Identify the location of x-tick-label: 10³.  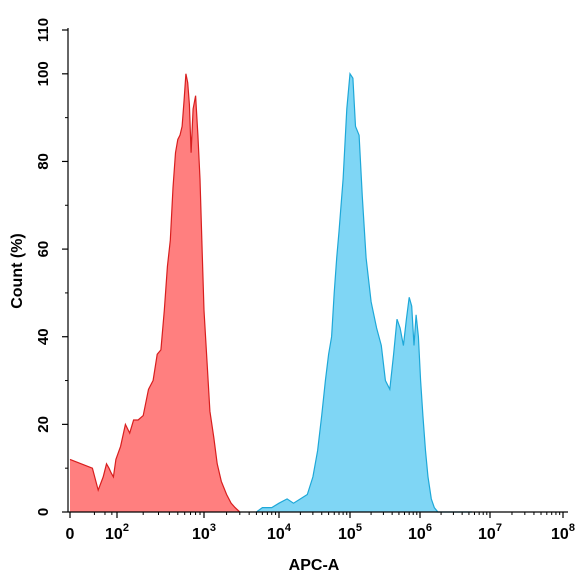
(204, 532).